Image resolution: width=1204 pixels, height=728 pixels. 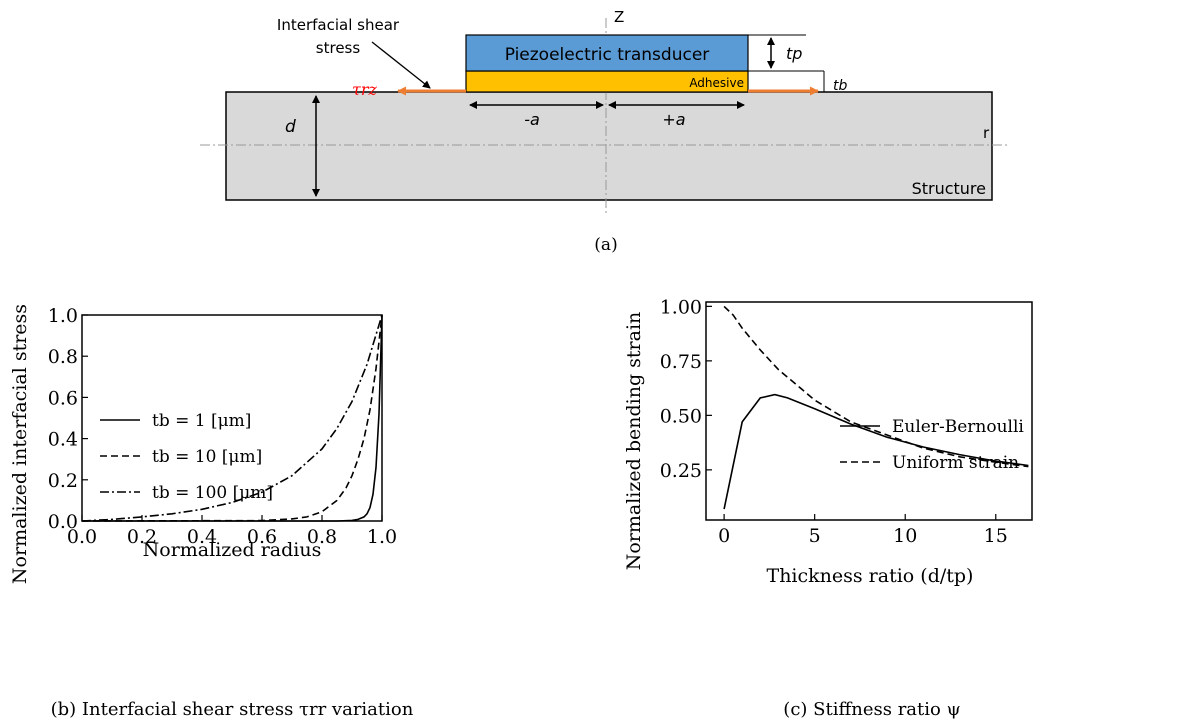 What do you see at coordinates (681, 362) in the screenshot?
I see `chart-c-ytick-label-2: 0.75` at bounding box center [681, 362].